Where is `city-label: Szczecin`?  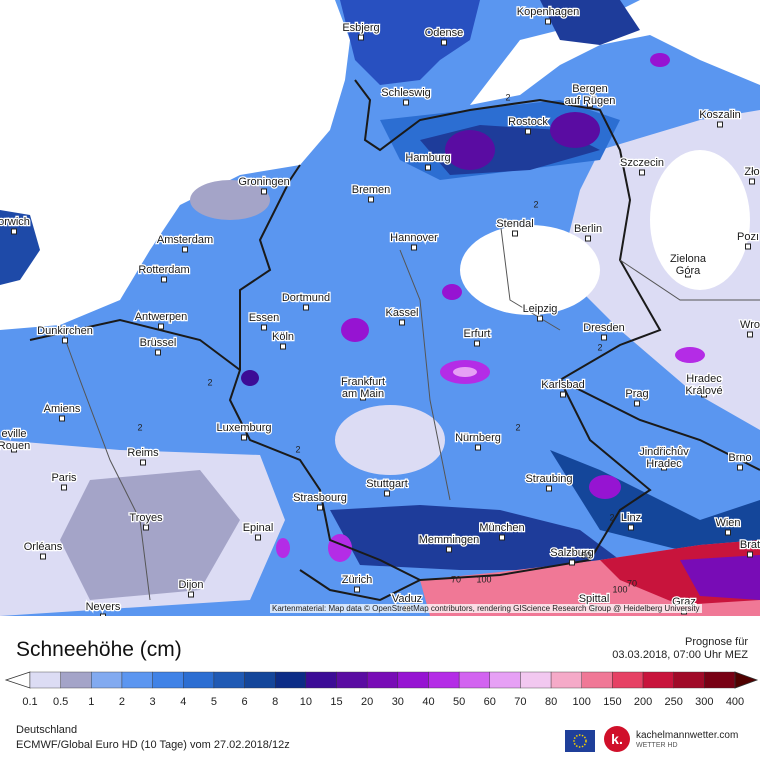
city-label: Szczecin is located at coordinates (642, 163).